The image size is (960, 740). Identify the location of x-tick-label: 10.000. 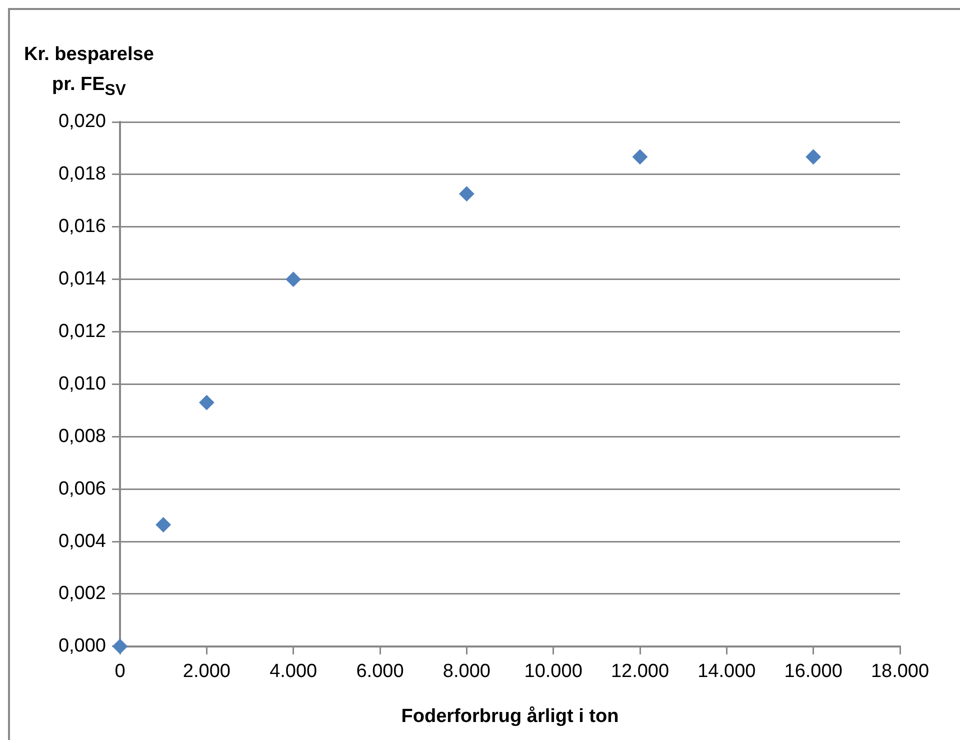
(553, 671).